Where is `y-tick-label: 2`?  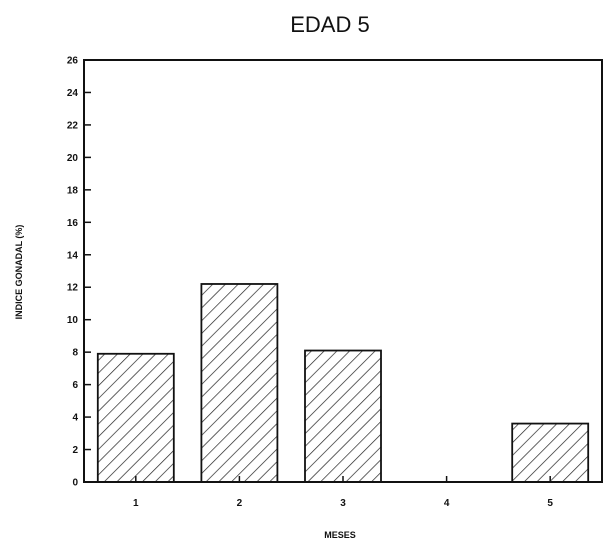
y-tick-label: 2 is located at coordinates (75, 450).